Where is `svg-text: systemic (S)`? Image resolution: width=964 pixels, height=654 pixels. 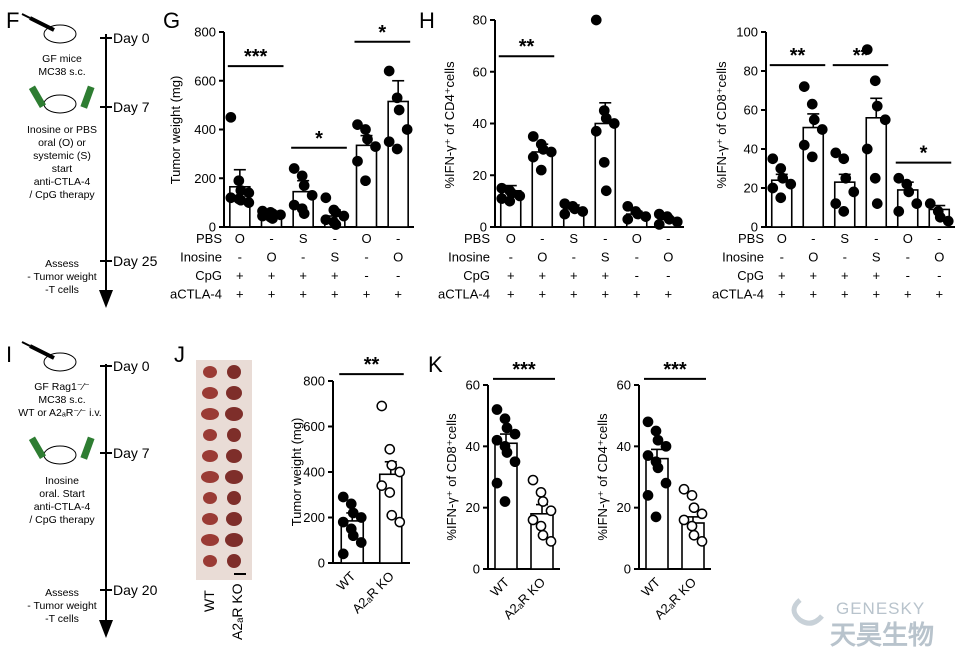 svg-text: systemic (S) is located at coordinates (62, 156).